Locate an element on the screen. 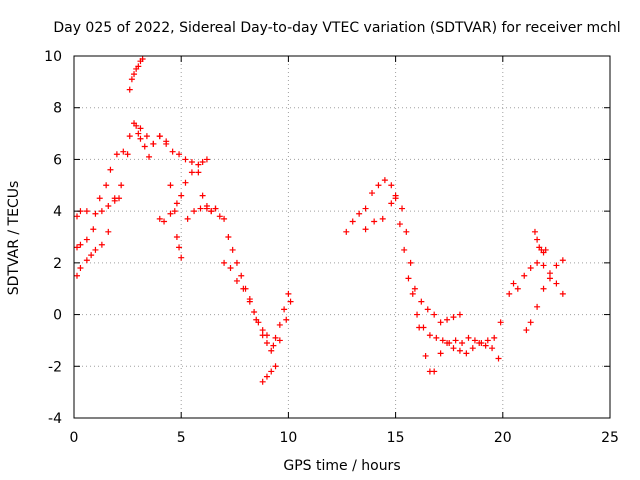  y-tick-label: -2 is located at coordinates (55, 367).